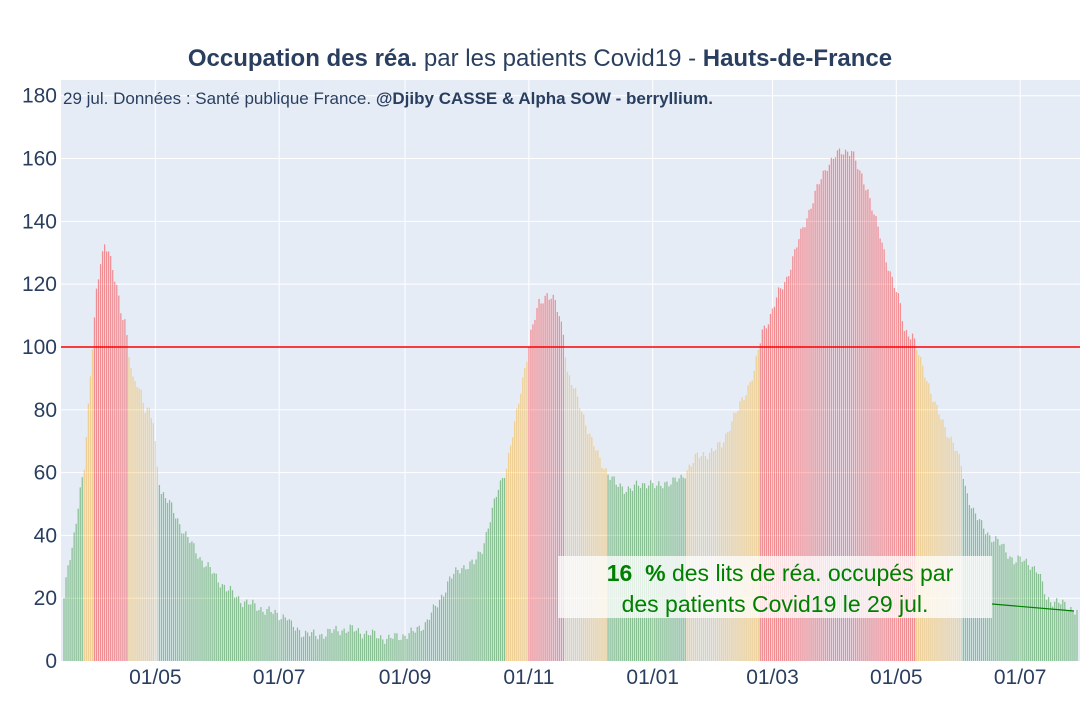 This screenshot has height=720, width=1080. What do you see at coordinates (39, 221) in the screenshot?
I see `y-tick-label: 140` at bounding box center [39, 221].